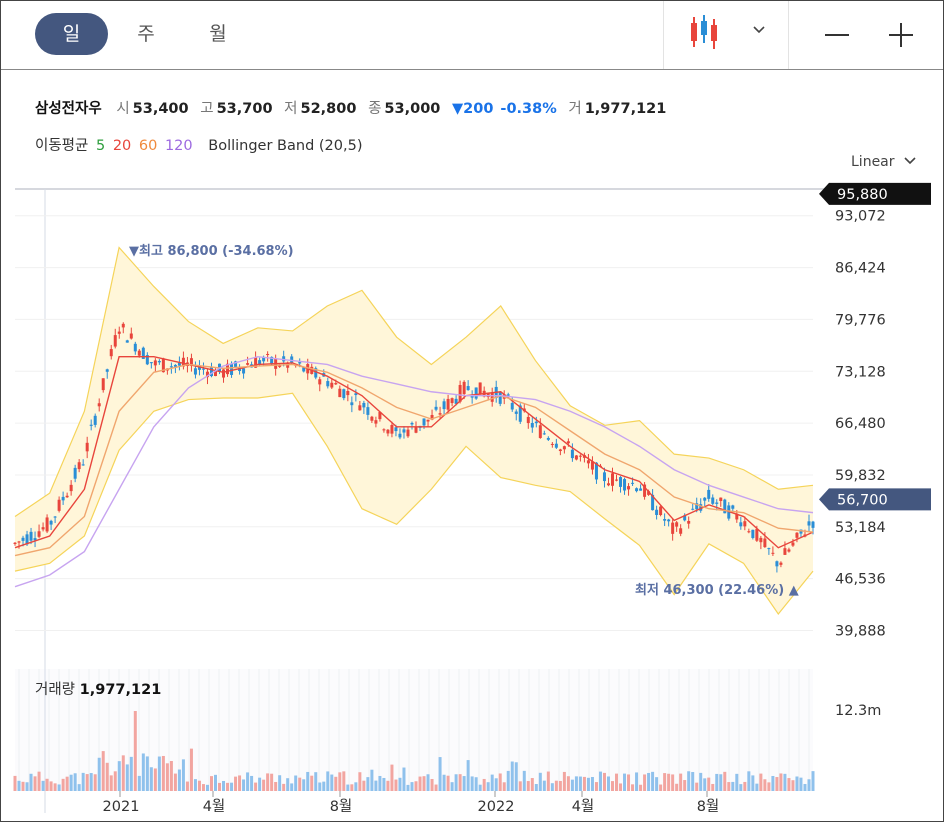 The height and width of the screenshot is (822, 944). What do you see at coordinates (71, 34) in the screenshot?
I see `tab-day: 일` at bounding box center [71, 34].